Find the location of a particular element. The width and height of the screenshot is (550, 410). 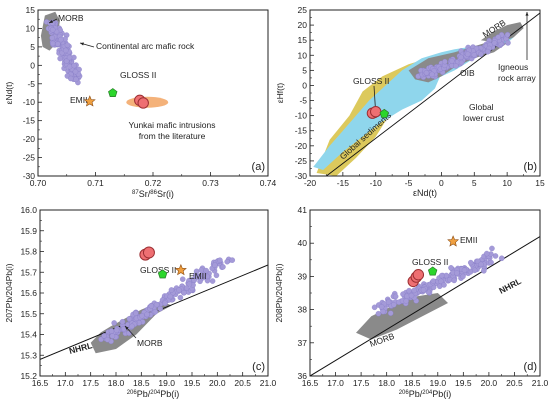

x-tick-label: 0.71 is located at coordinates (95, 183).